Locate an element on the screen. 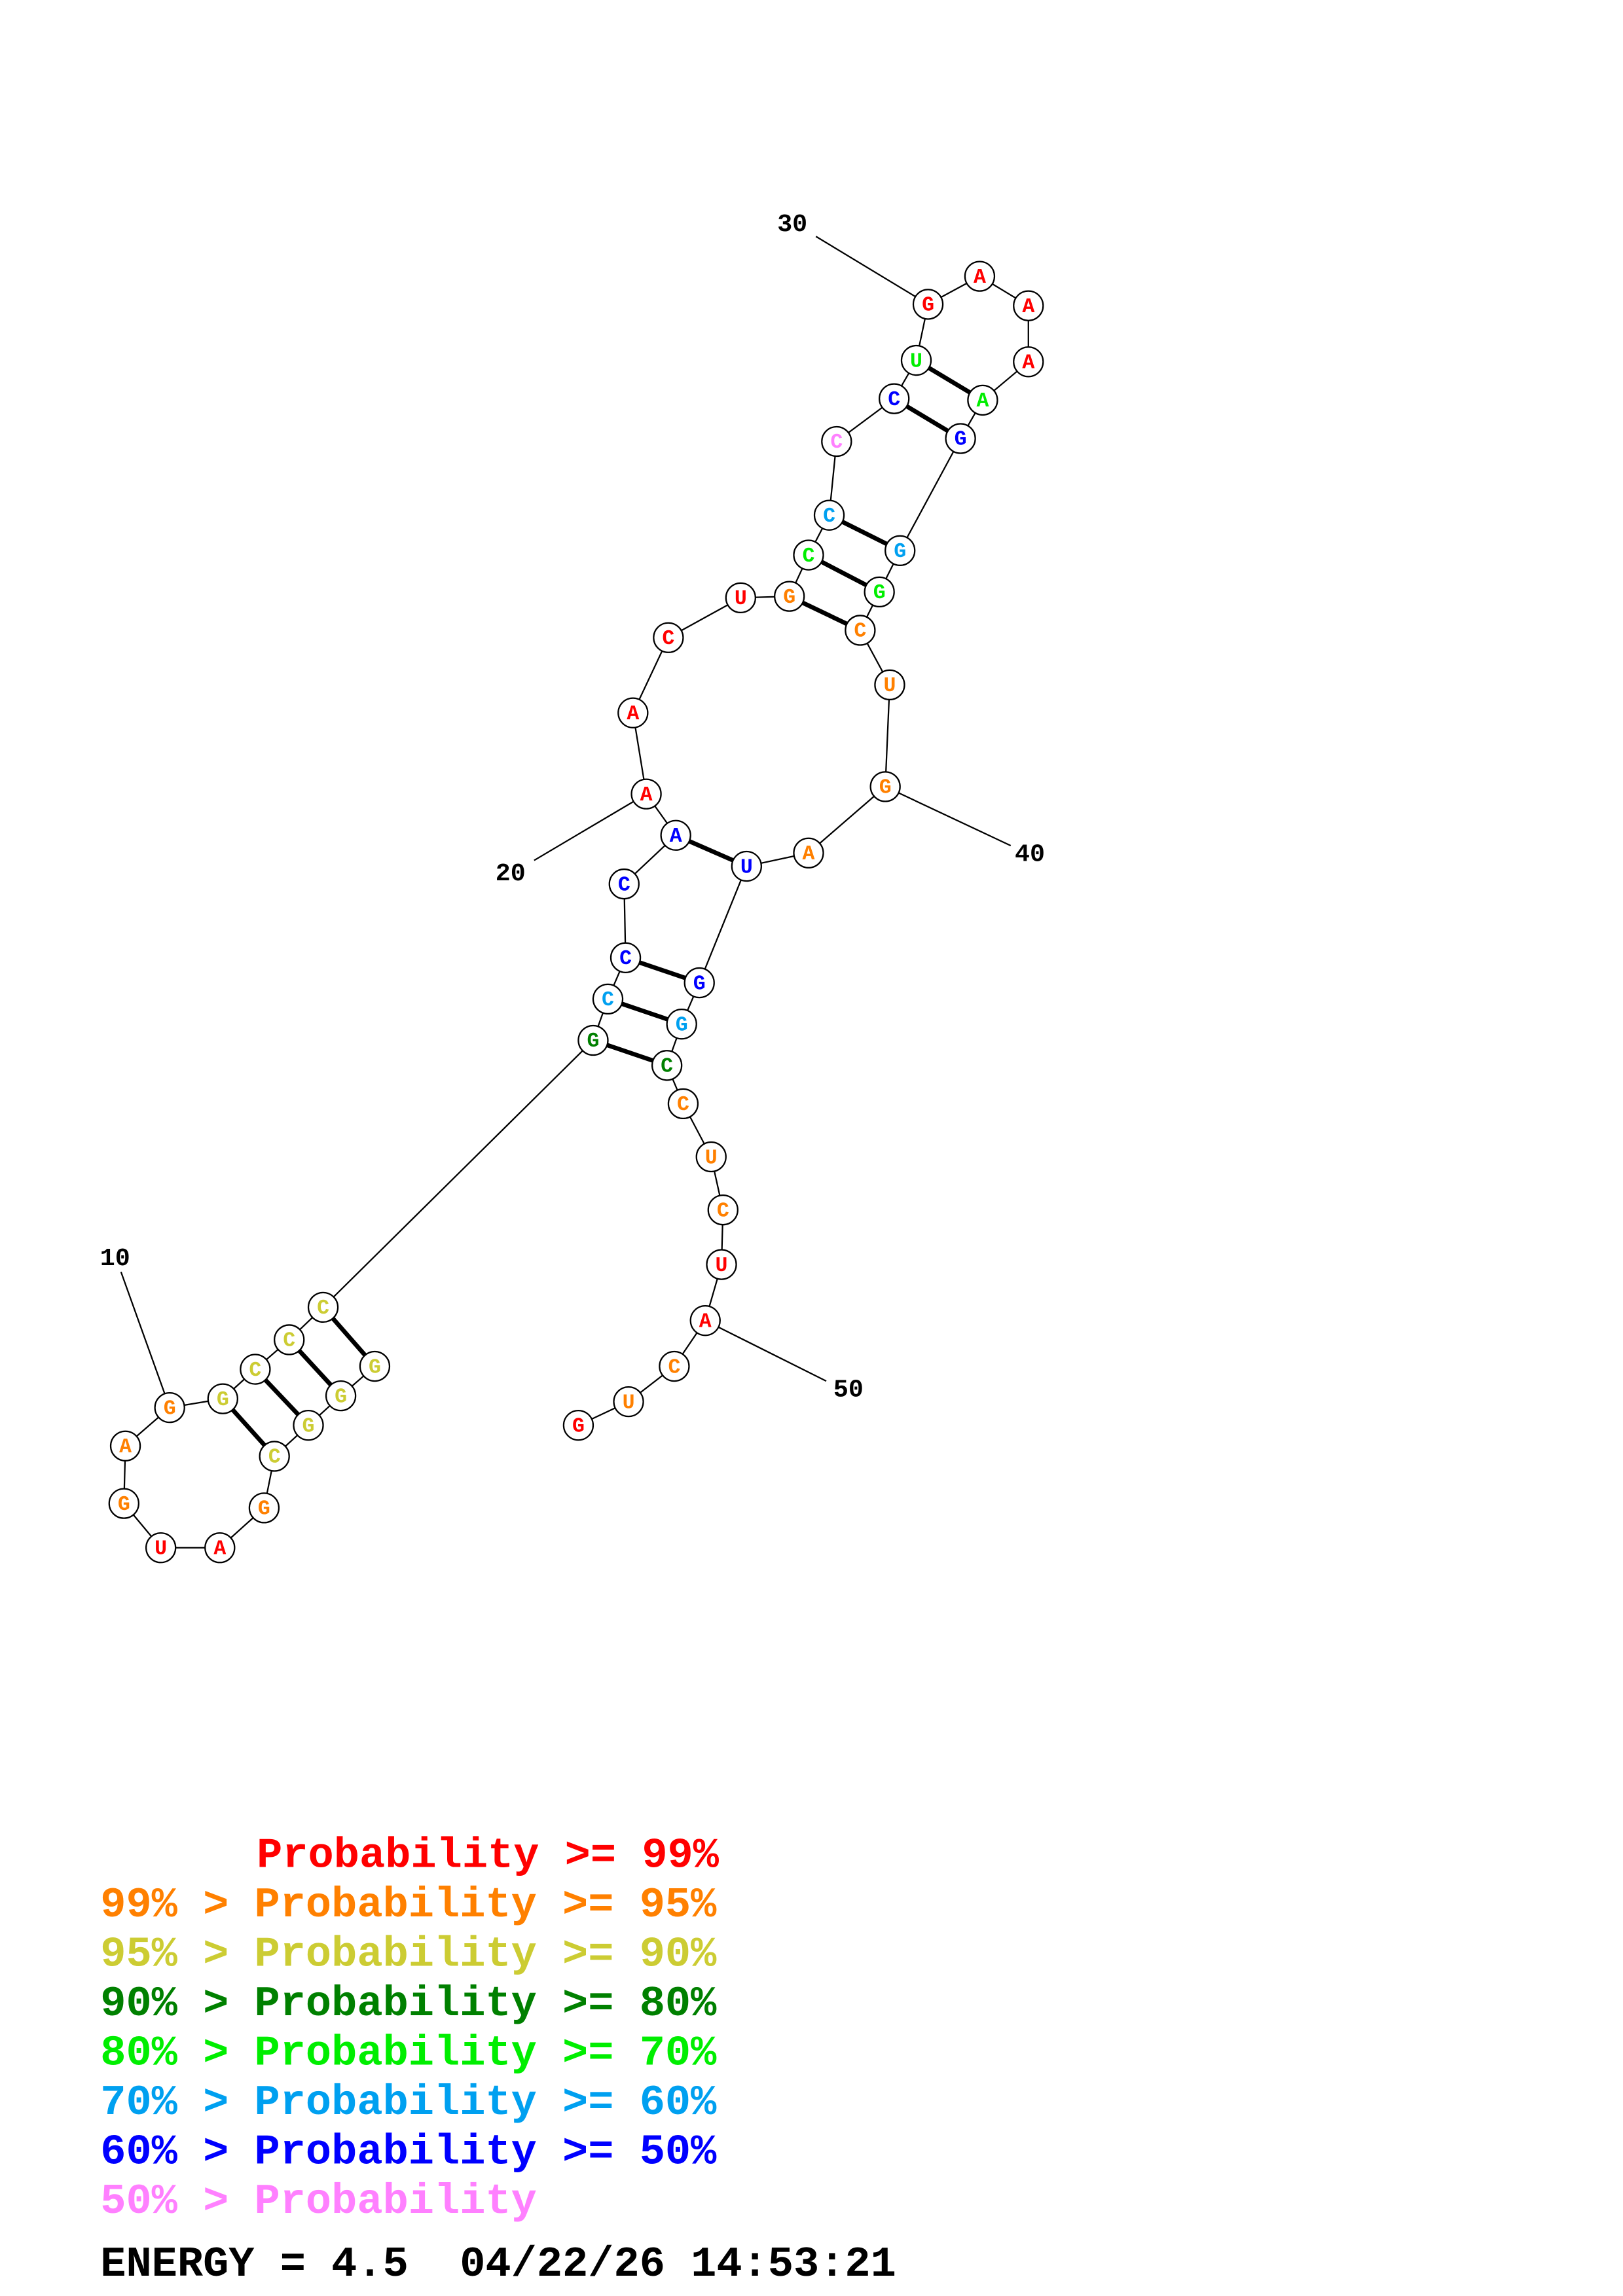  position-label: 30 is located at coordinates (792, 224).